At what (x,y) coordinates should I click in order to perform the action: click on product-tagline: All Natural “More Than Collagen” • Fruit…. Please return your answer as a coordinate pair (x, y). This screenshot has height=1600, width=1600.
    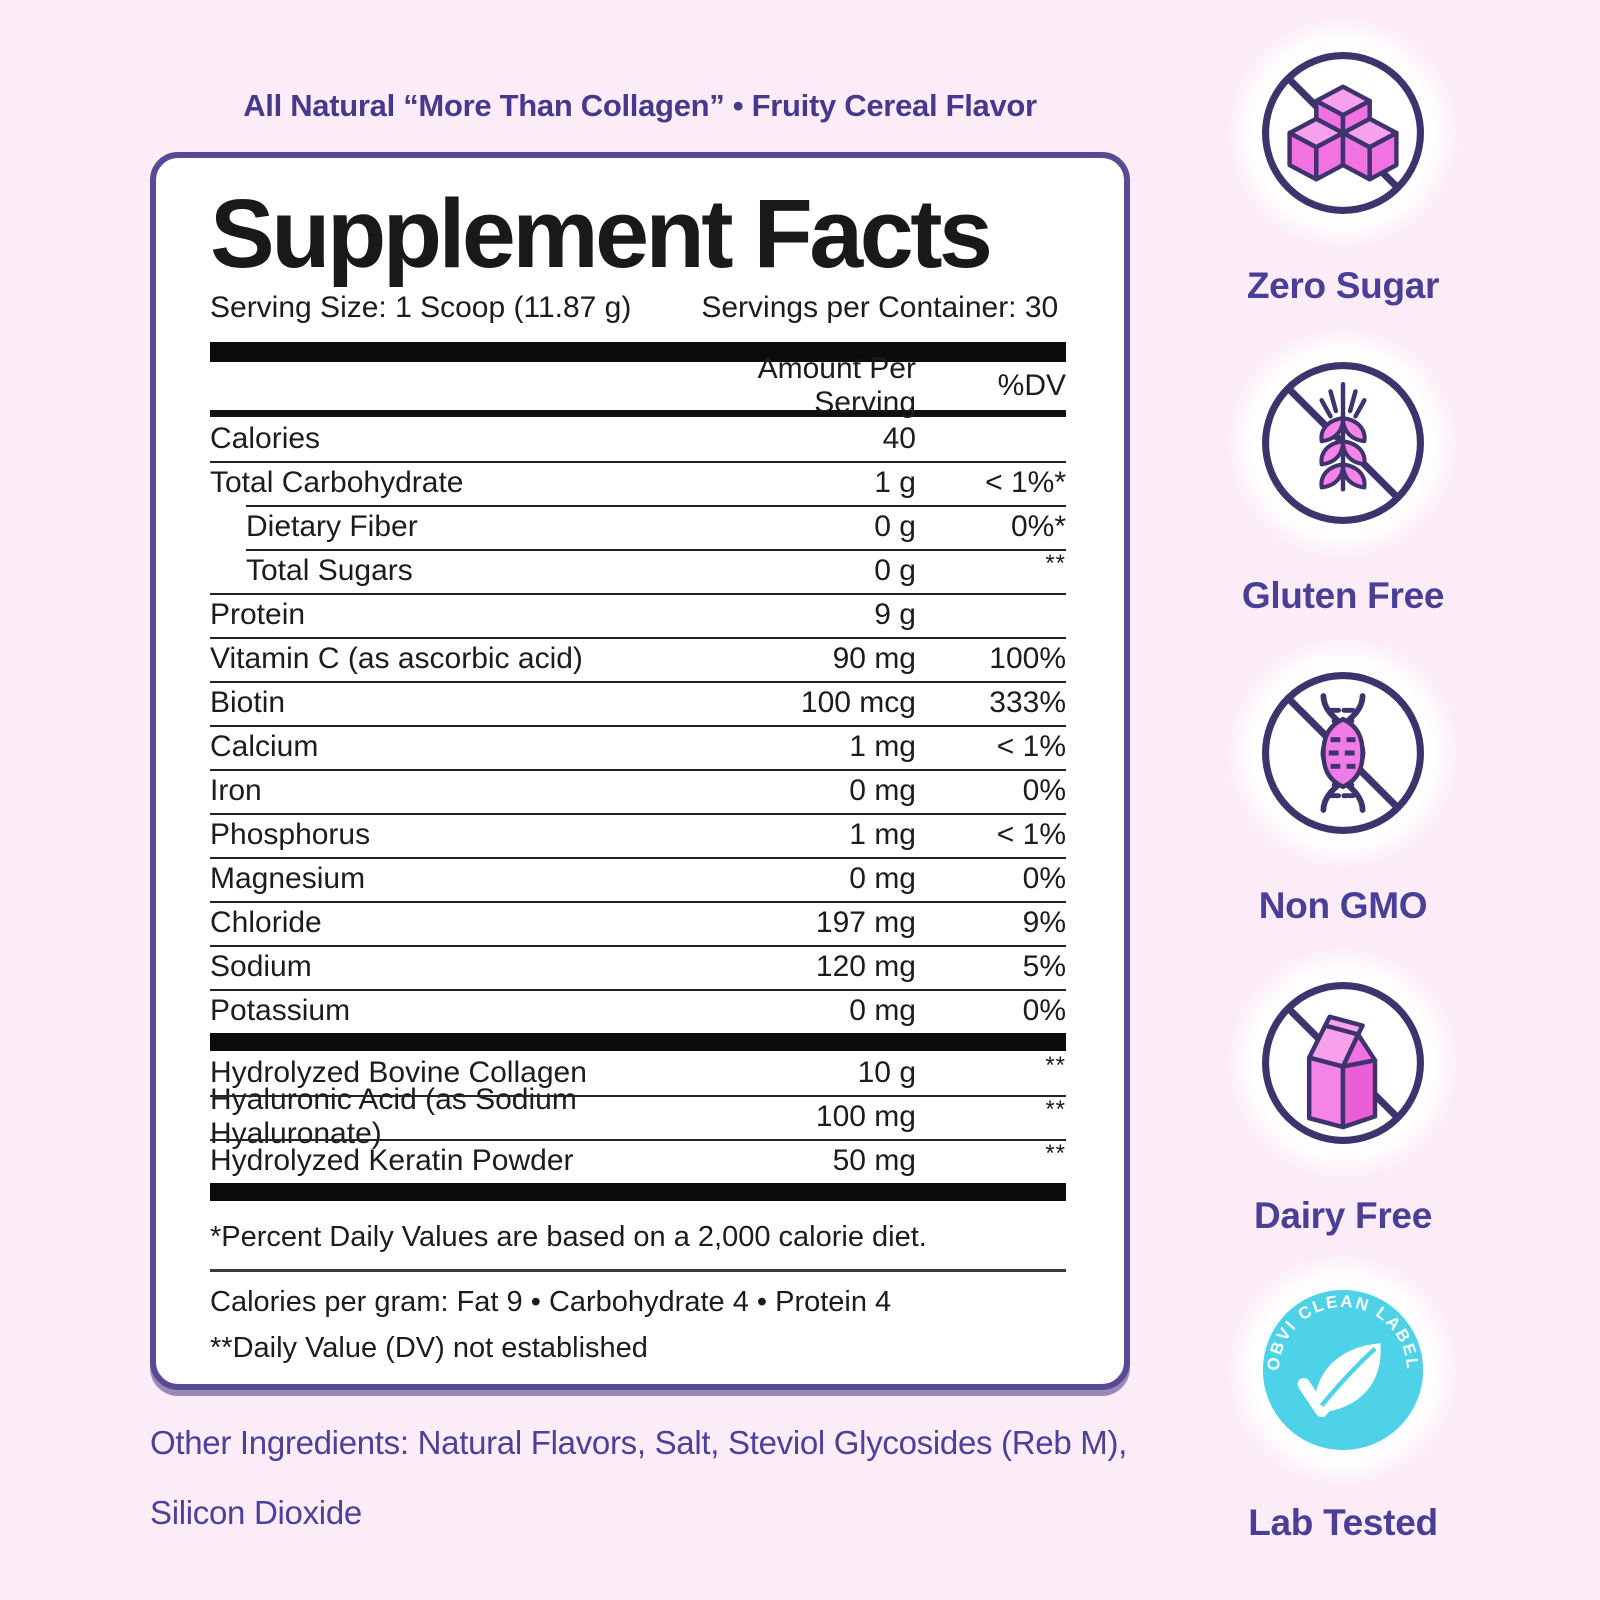
    Looking at the image, I should click on (640, 105).